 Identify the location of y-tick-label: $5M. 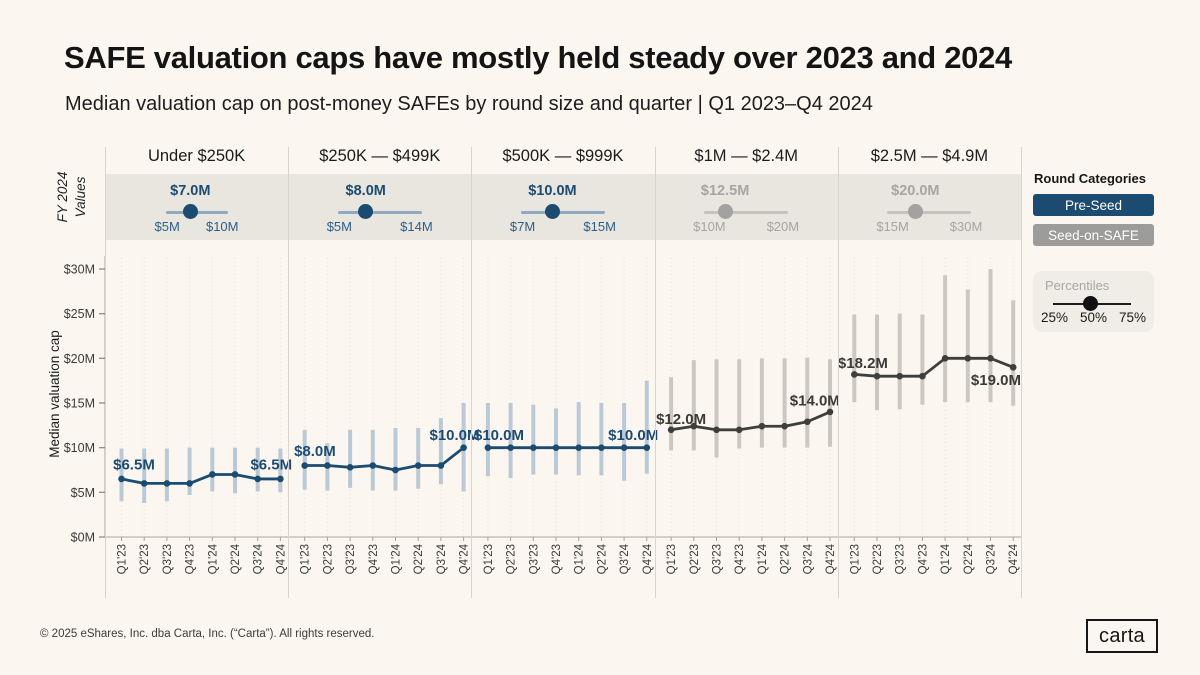
(83, 493).